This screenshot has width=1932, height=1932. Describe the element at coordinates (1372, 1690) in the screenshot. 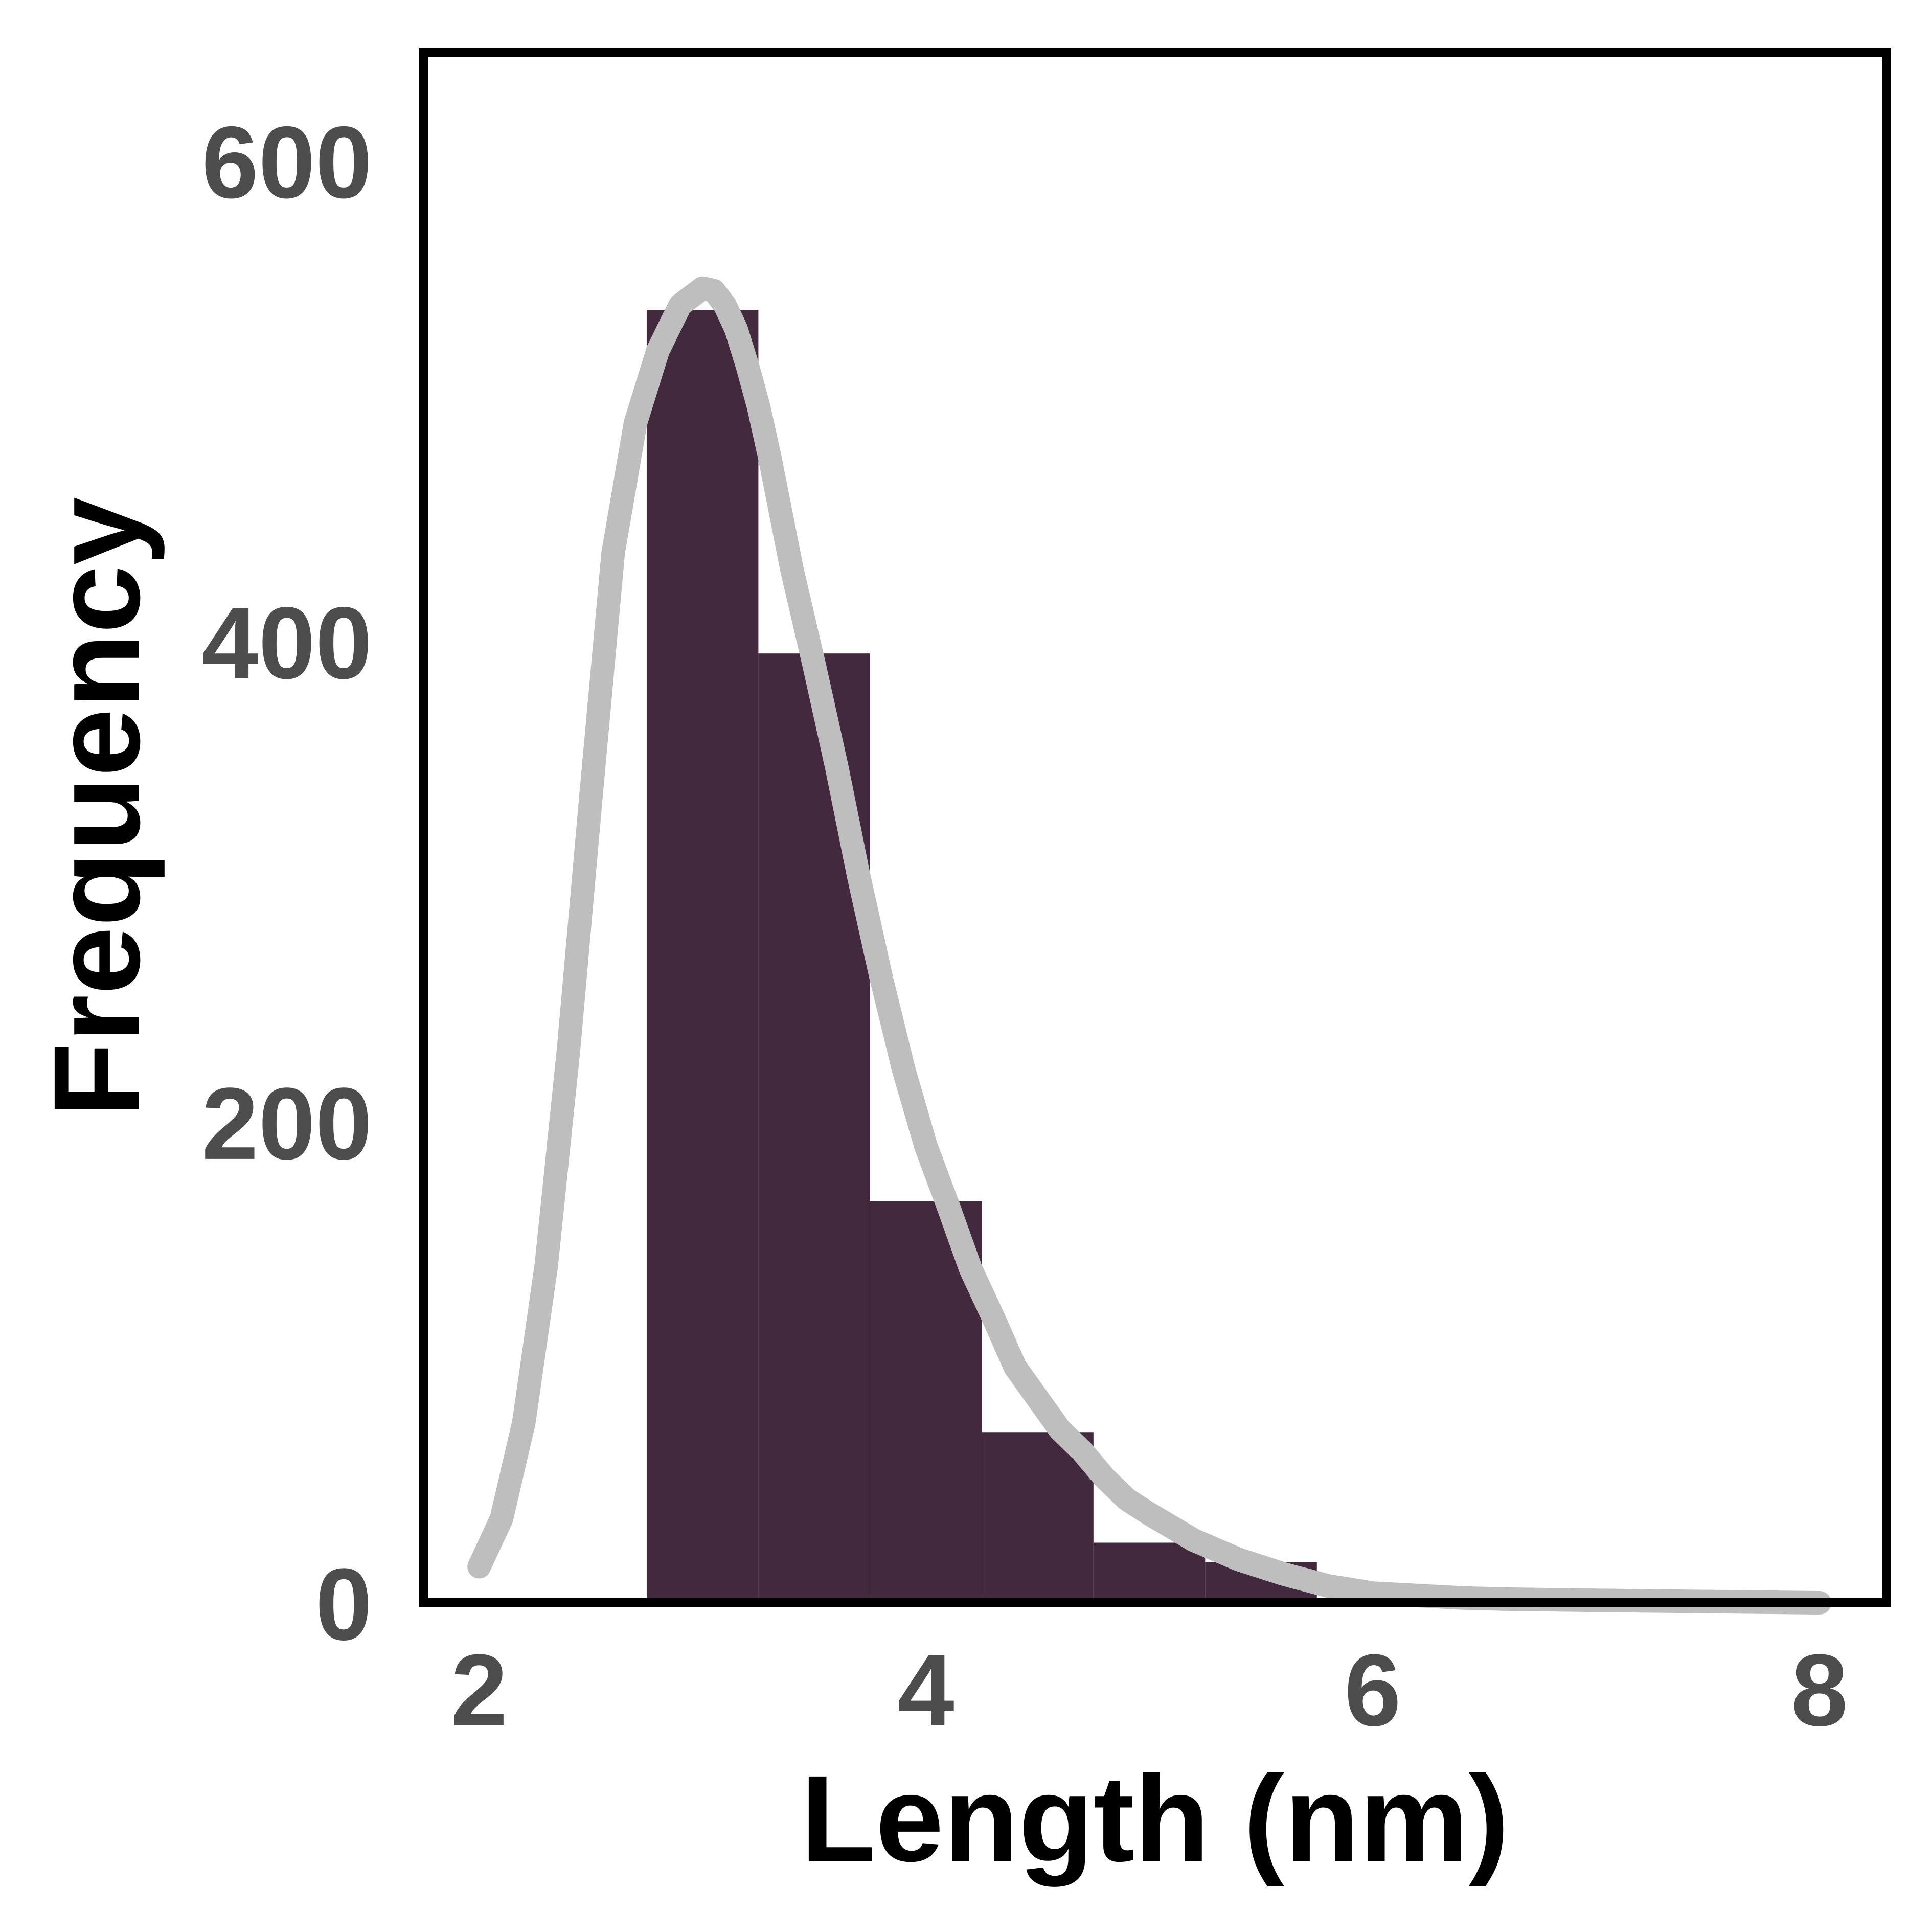

I see `x-tick-label-6: 6` at that location.